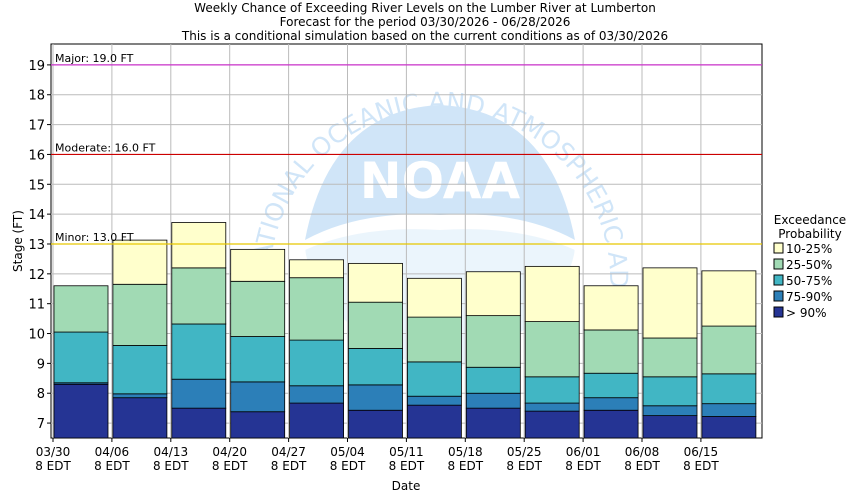 The height and width of the screenshot is (500, 850). Describe the element at coordinates (53, 452) in the screenshot. I see `x-tick-label-date: 03/30` at that location.